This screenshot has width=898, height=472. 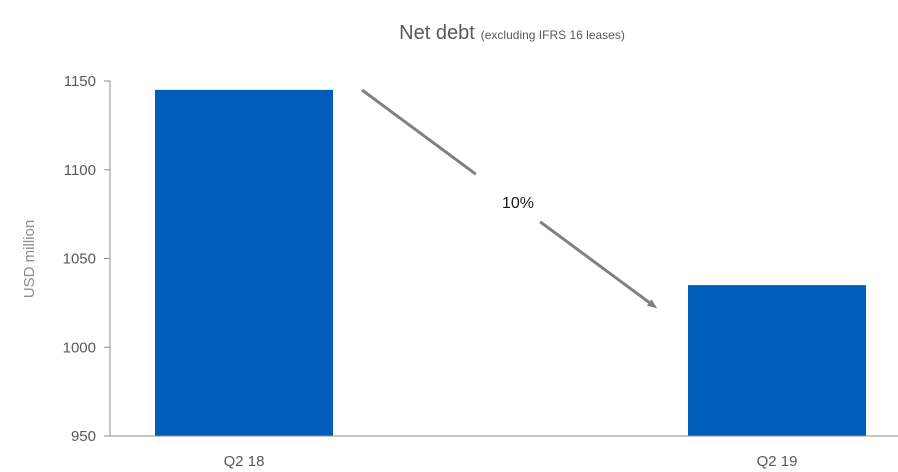 What do you see at coordinates (419, 132) in the screenshot?
I see `annotation-arrow-shaft` at bounding box center [419, 132].